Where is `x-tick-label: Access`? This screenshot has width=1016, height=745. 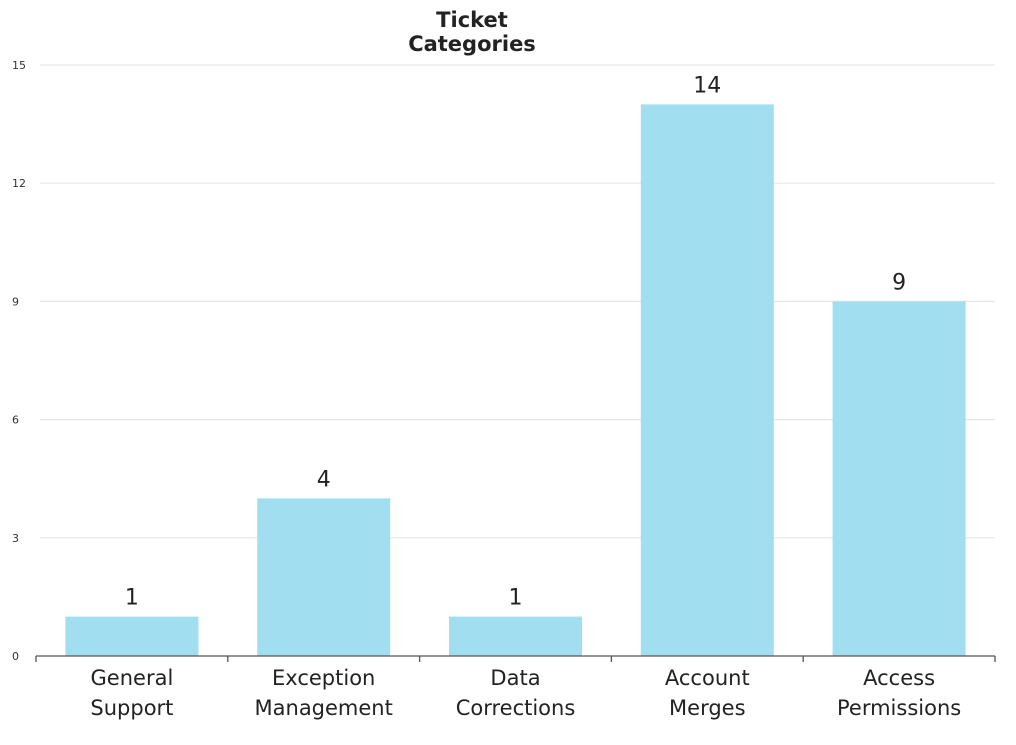 x-tick-label: Access is located at coordinates (899, 678).